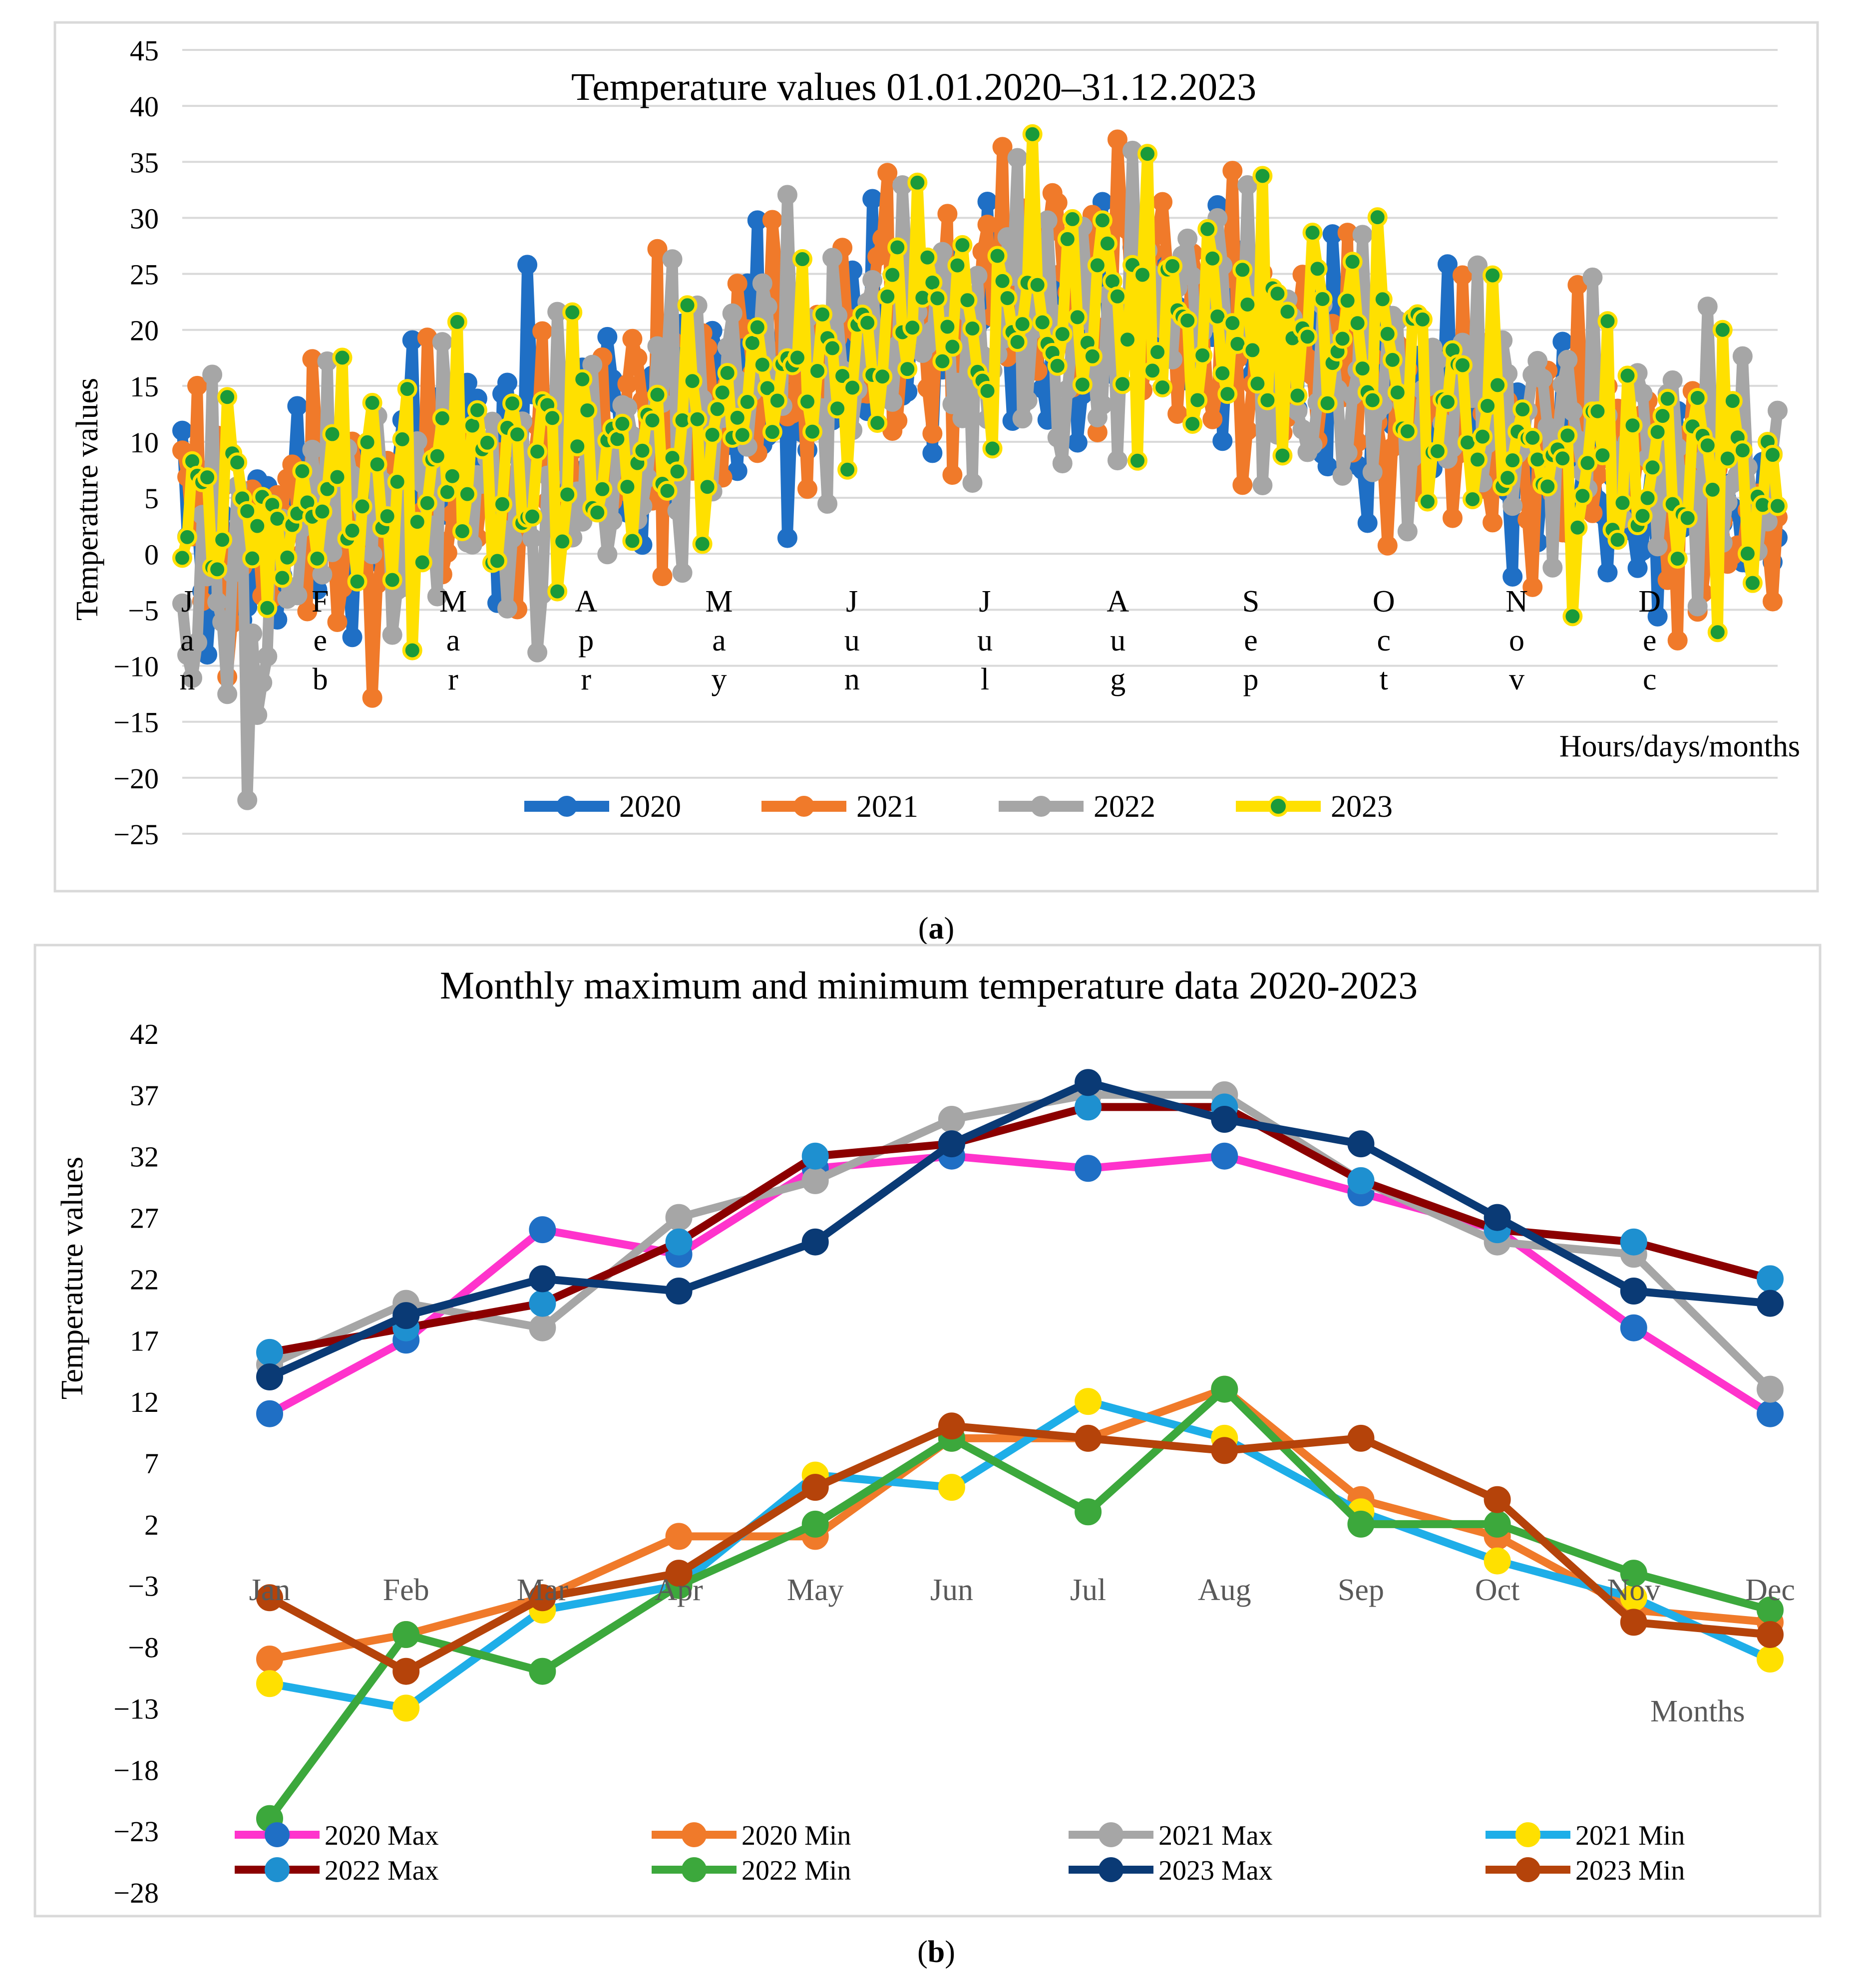  What do you see at coordinates (453, 641) in the screenshot?
I see `chart-a-month-label: a` at bounding box center [453, 641].